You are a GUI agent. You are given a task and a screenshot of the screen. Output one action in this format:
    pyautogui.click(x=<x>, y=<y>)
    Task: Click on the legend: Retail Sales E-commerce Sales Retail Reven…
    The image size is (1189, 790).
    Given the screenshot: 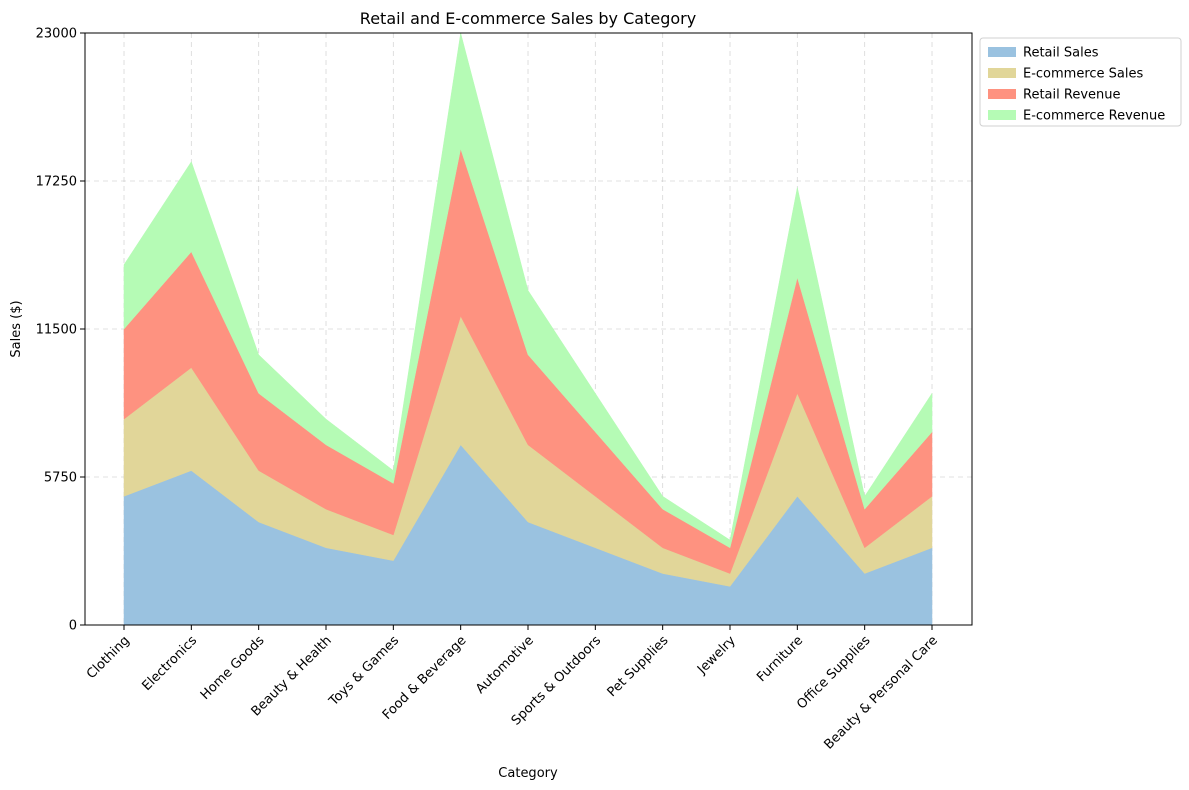 What is the action you would take?
    pyautogui.click(x=1080, y=82)
    